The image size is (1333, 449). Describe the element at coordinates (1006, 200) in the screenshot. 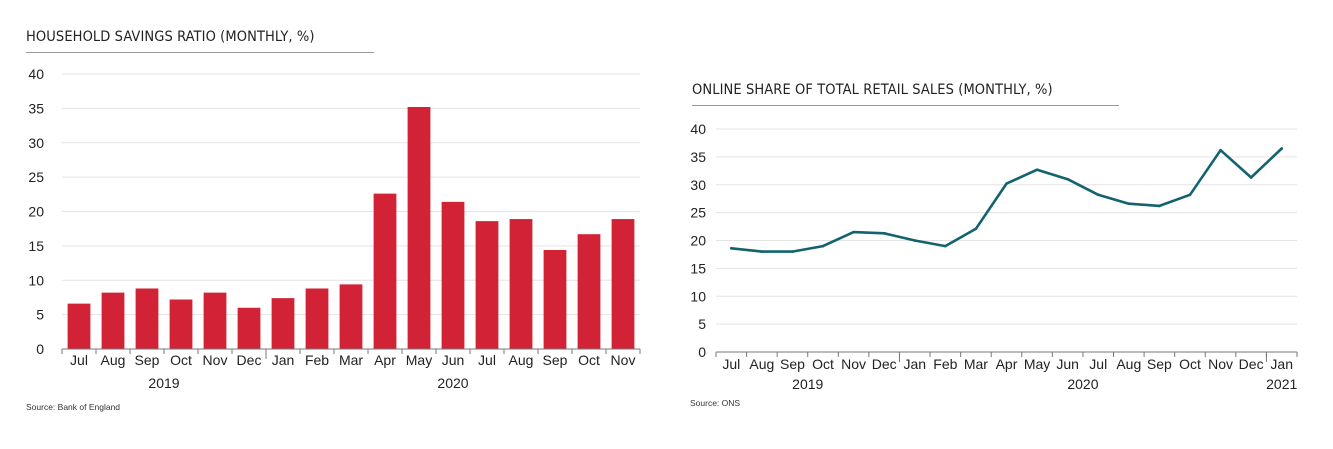

I see `series-line` at that location.